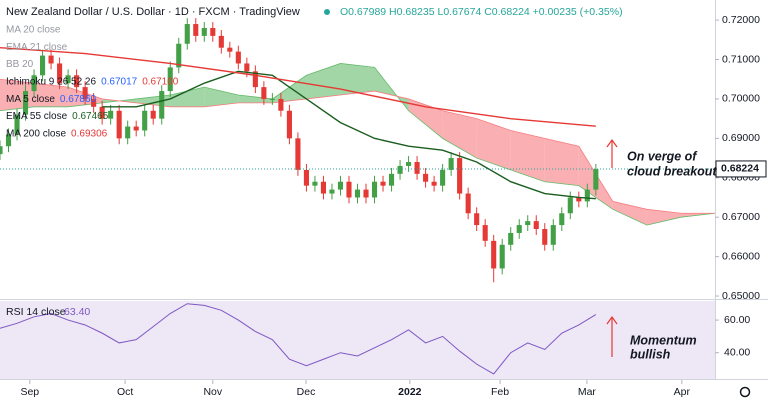  Describe the element at coordinates (737, 320) in the screenshot. I see `y-tick-label: 60.00` at that location.